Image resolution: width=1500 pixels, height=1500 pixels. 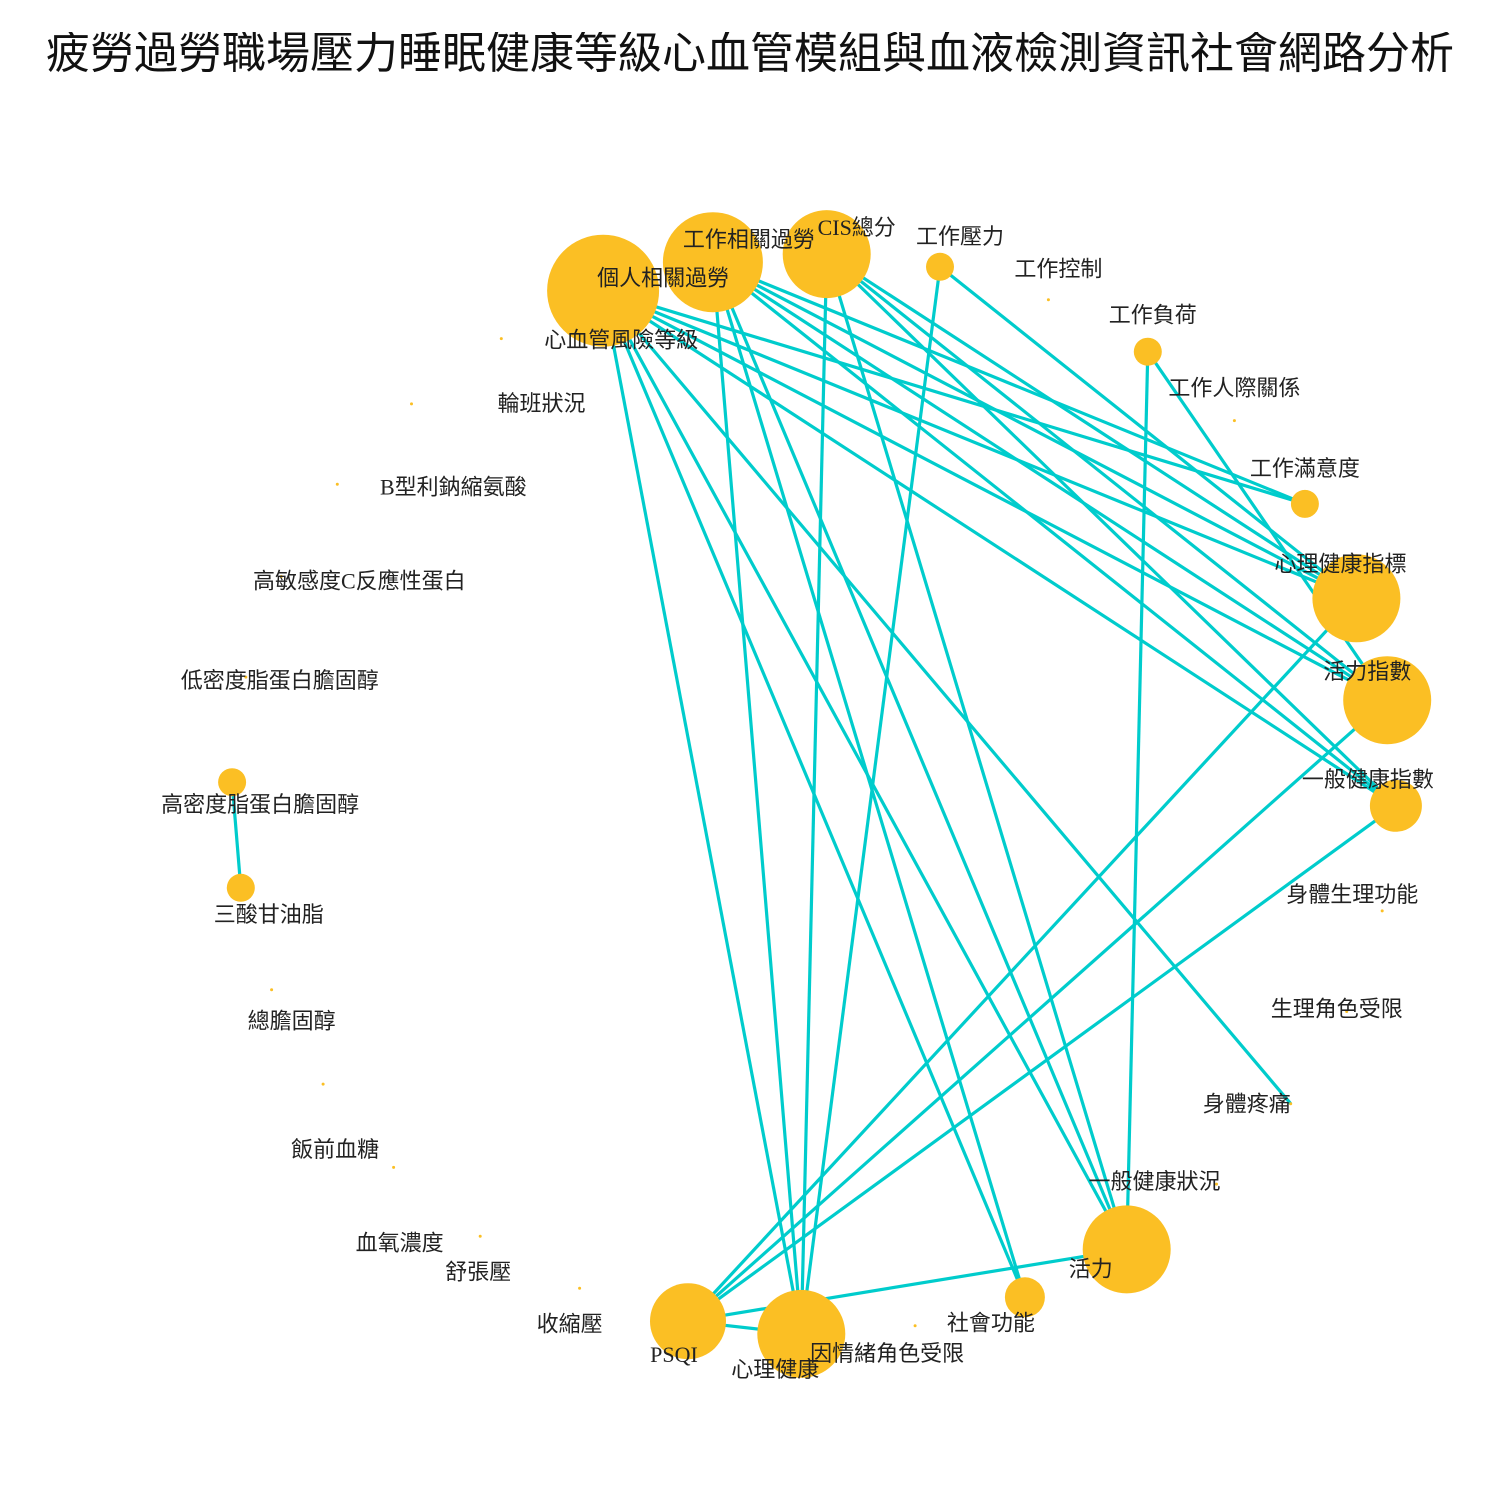 What do you see at coordinates (400, 1242) in the screenshot?
I see `node-label-spo2: 血氧濃度` at bounding box center [400, 1242].